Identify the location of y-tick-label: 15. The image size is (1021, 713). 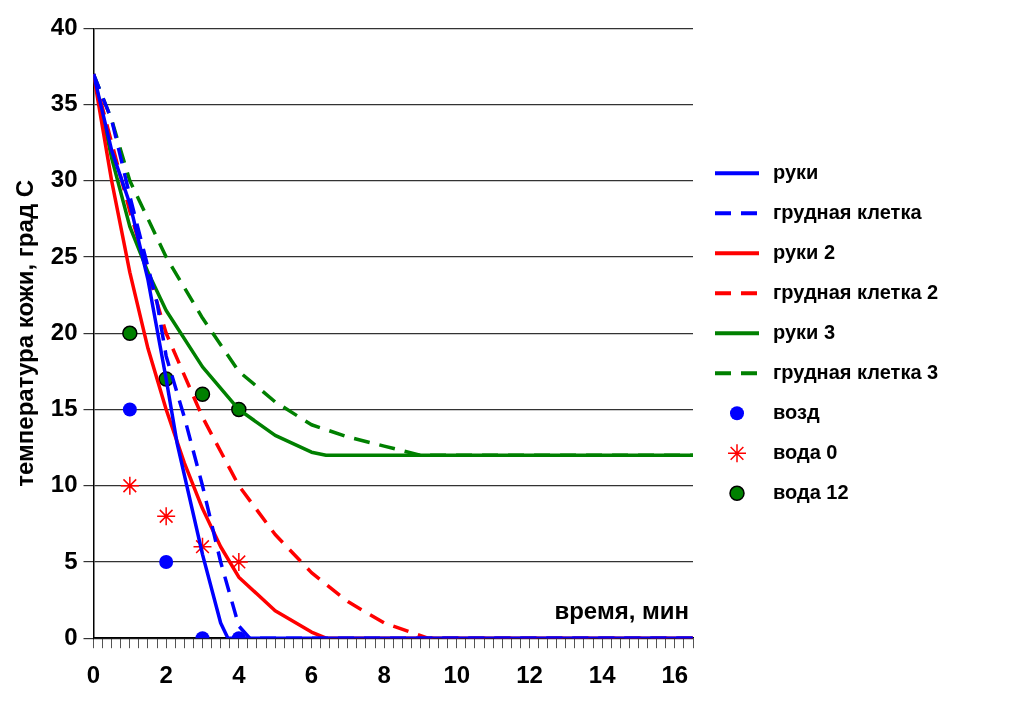
(64, 408).